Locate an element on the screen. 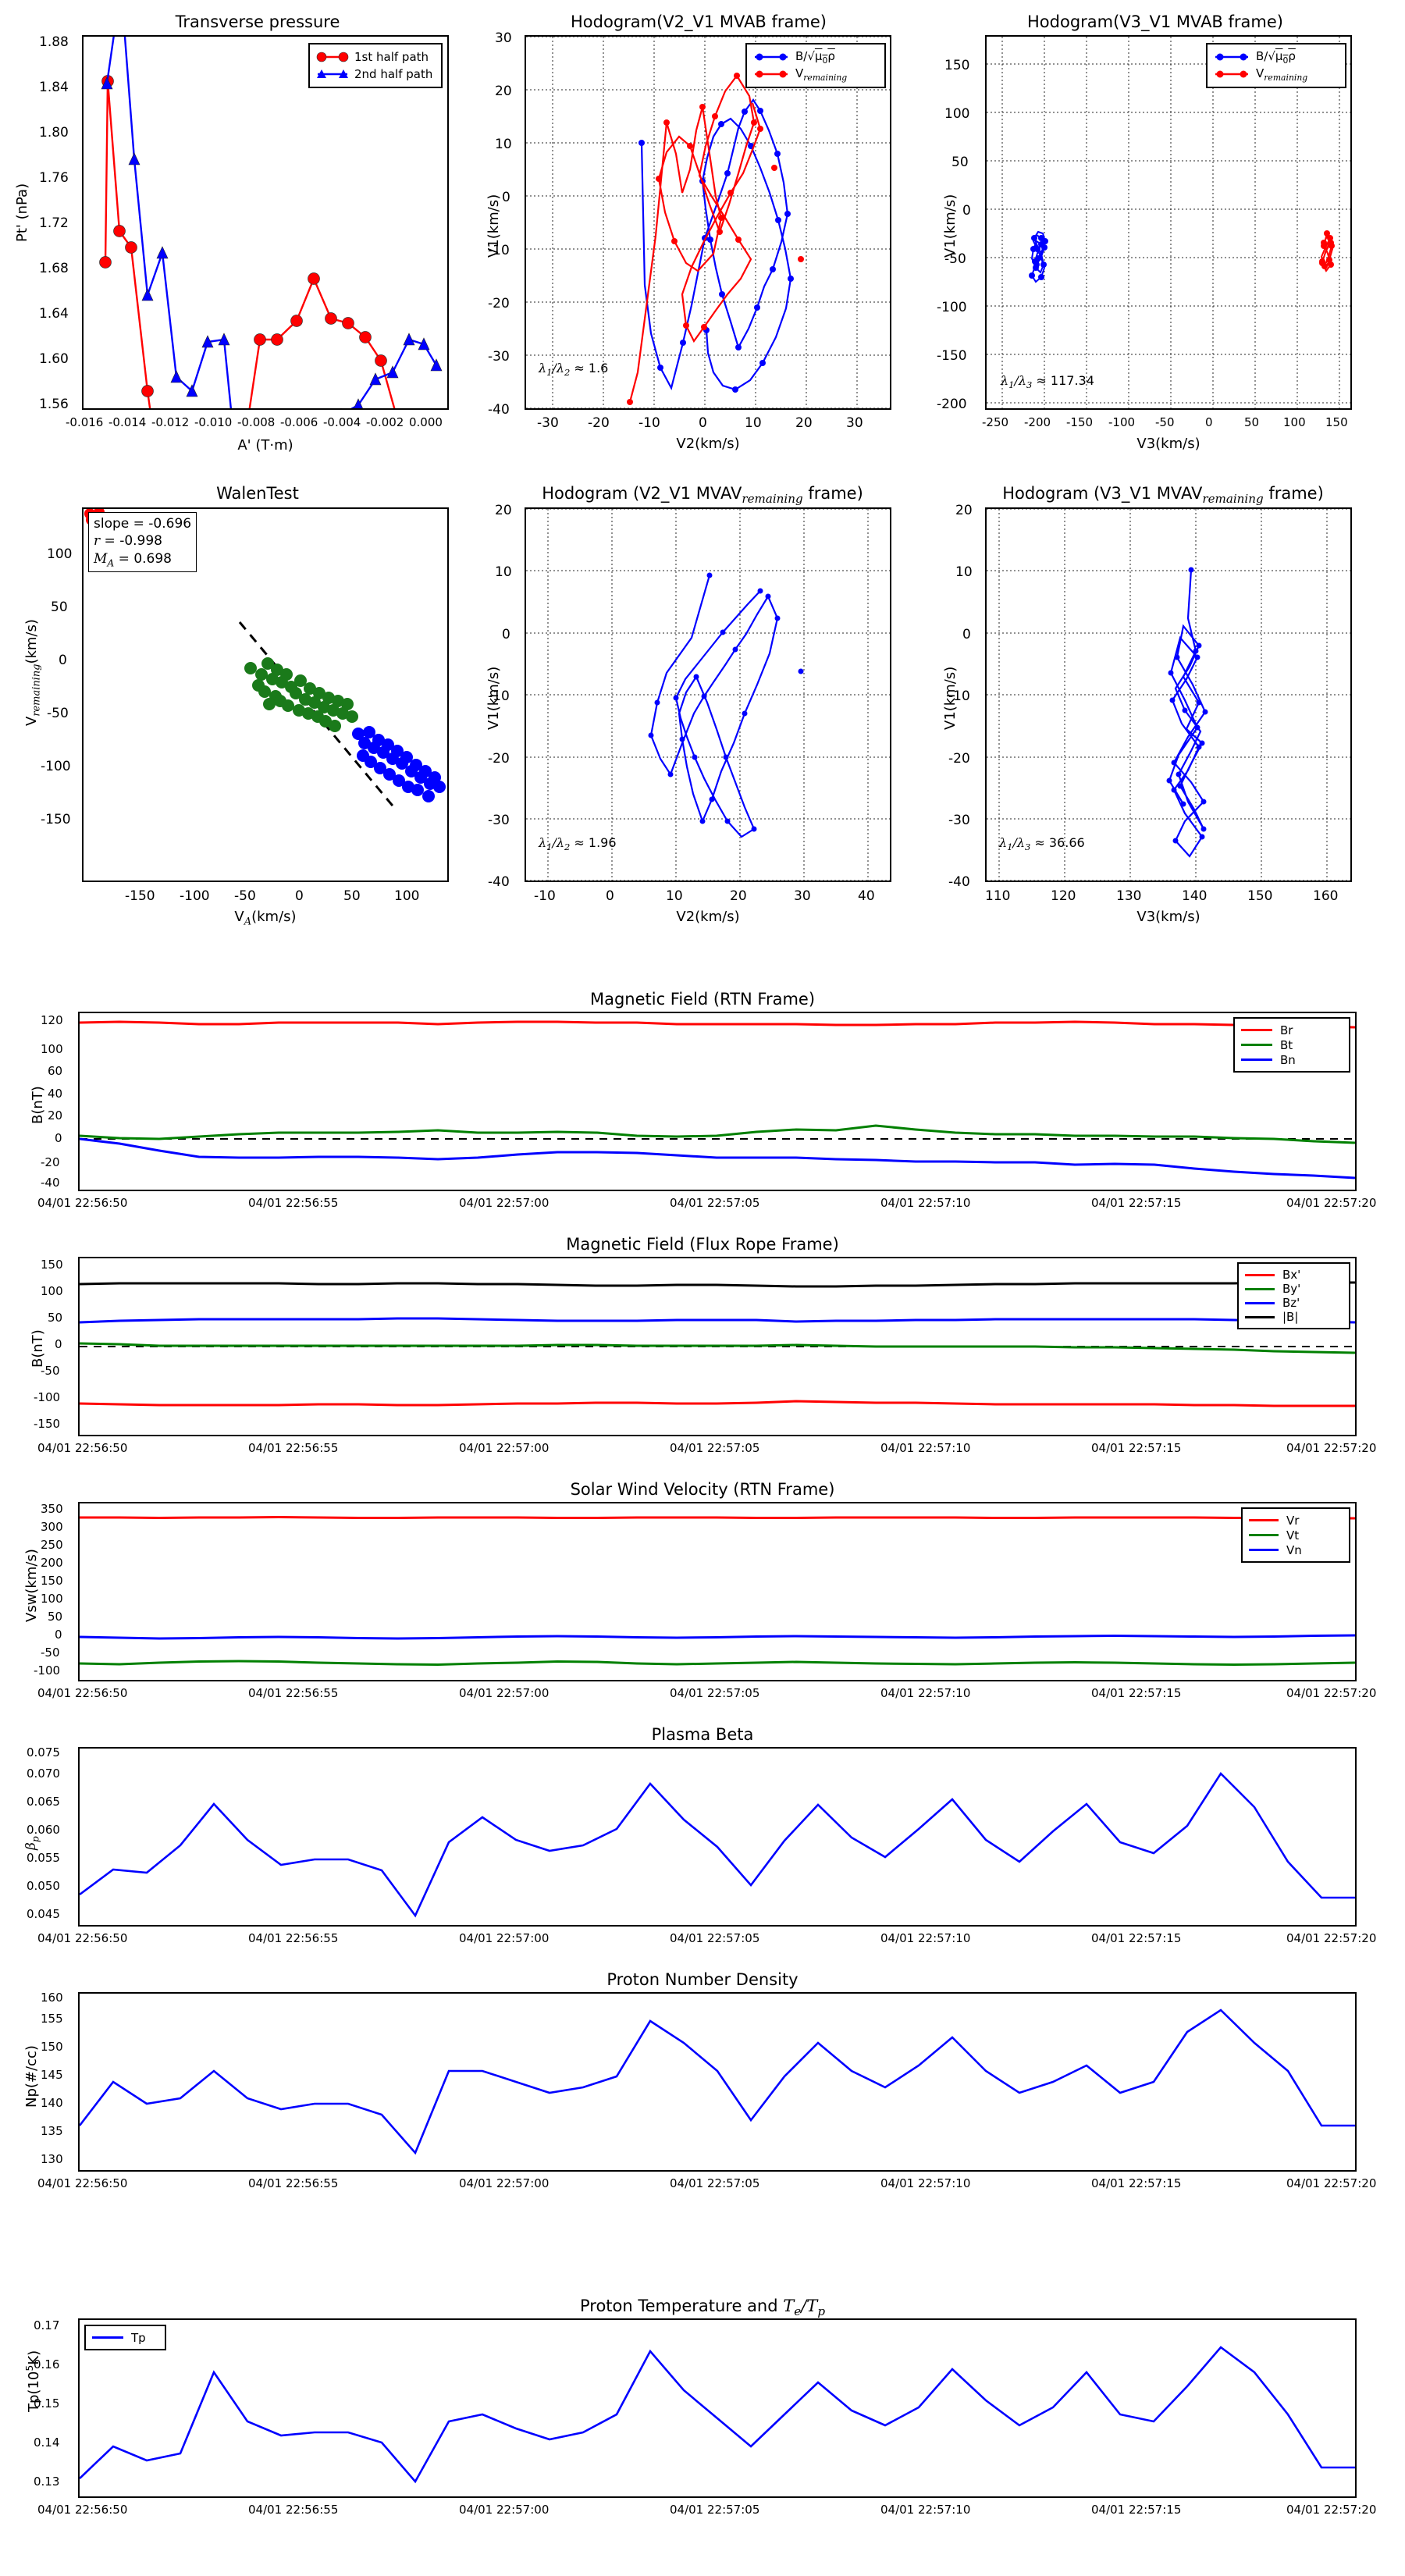 The width and height of the screenshot is (1405, 2576). legend: Tp is located at coordinates (125, 2337).